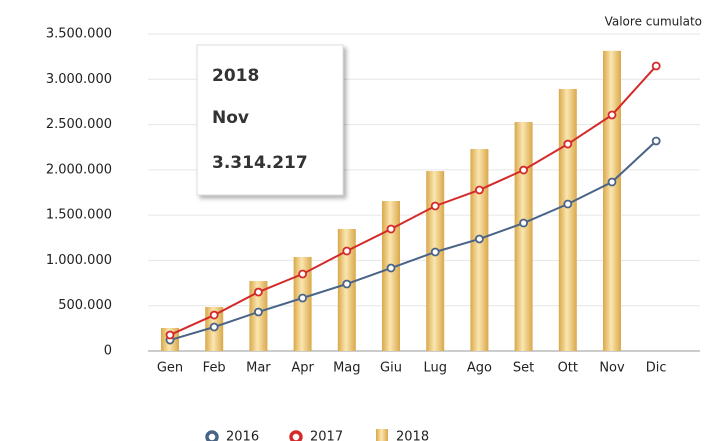  Describe the element at coordinates (79, 215) in the screenshot. I see `y-tick-label: 1.500.000` at that location.